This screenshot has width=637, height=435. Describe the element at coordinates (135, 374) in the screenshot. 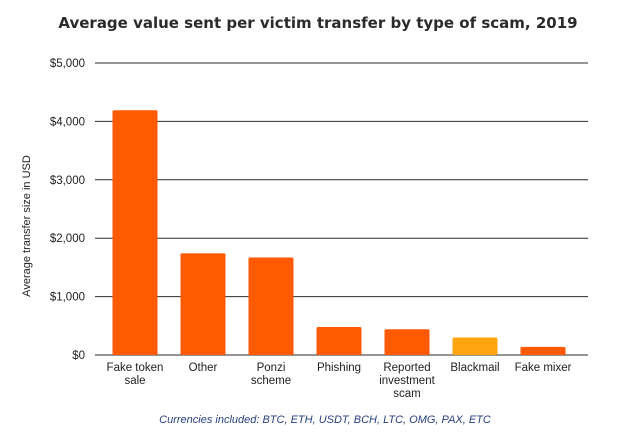

I see `category-label: Fake token sale` at that location.